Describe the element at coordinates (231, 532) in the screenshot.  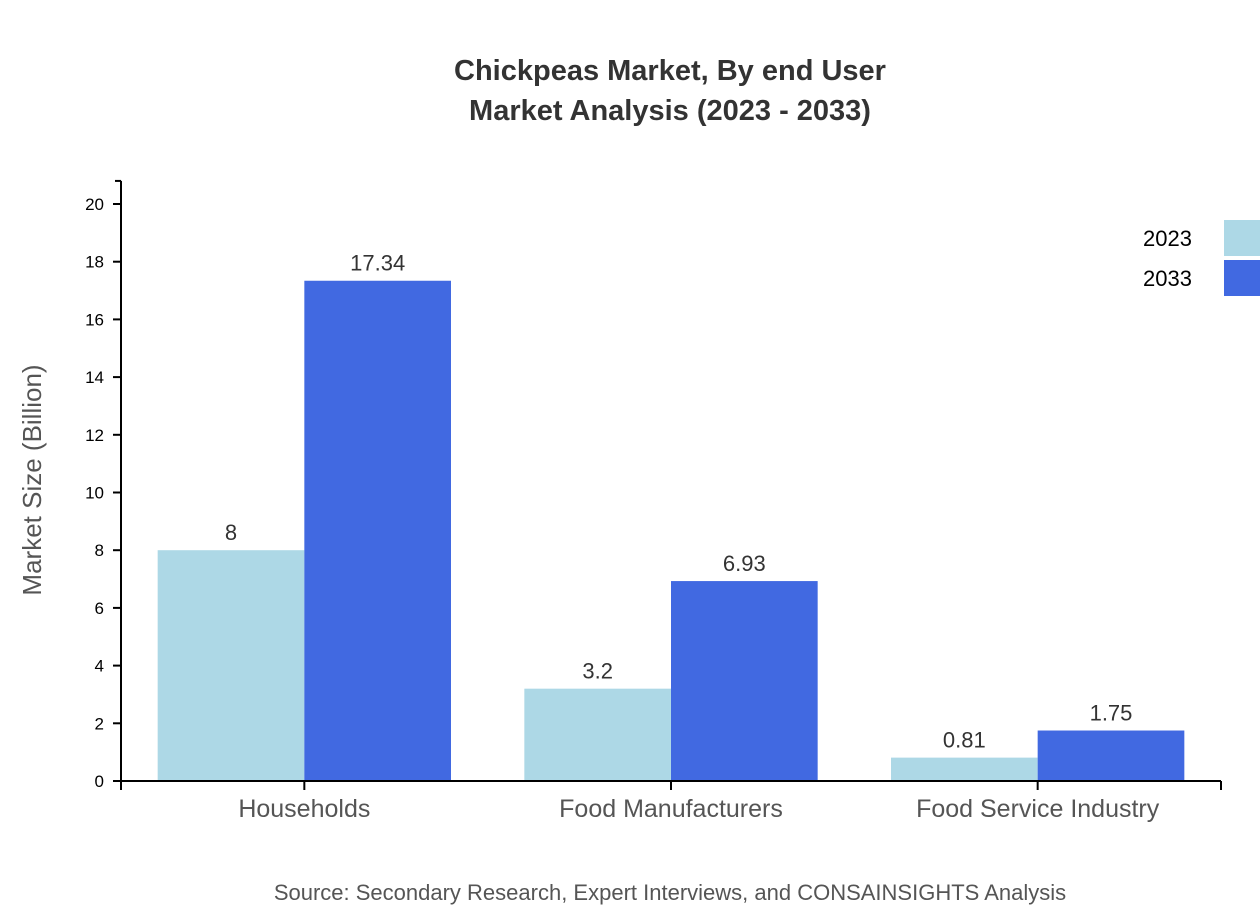
I see `data-label: 8` at that location.